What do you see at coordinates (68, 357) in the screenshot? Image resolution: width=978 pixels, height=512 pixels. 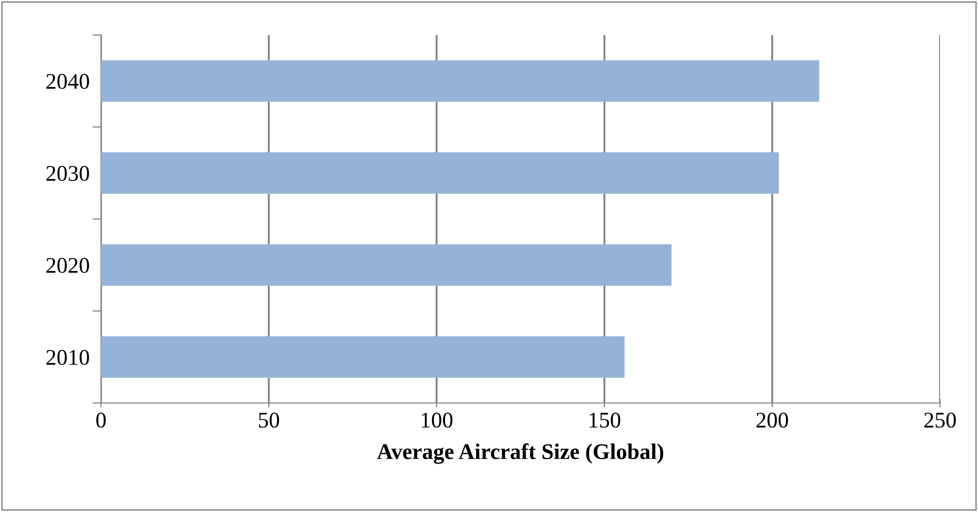 I see `y-tick-label: 2010` at bounding box center [68, 357].